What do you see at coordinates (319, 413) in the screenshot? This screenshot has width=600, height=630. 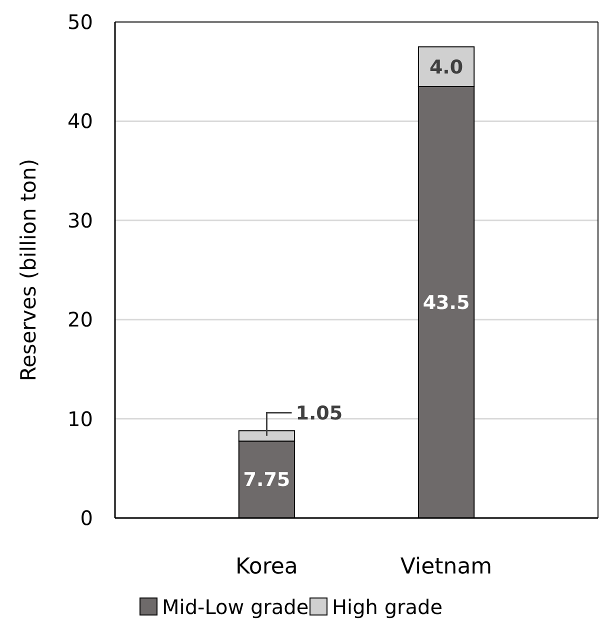 I see `data-label: 1.05` at bounding box center [319, 413].